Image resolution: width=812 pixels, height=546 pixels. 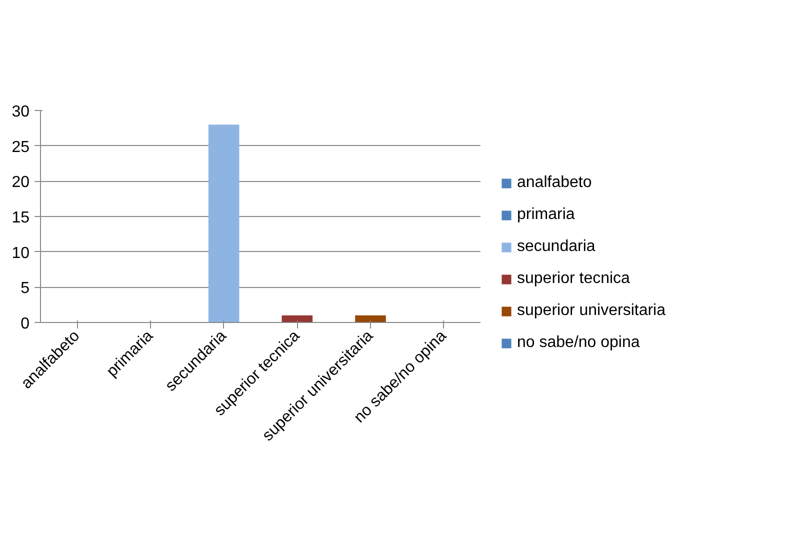 What do you see at coordinates (21, 218) in the screenshot?
I see `y-tick-label: 15` at bounding box center [21, 218].